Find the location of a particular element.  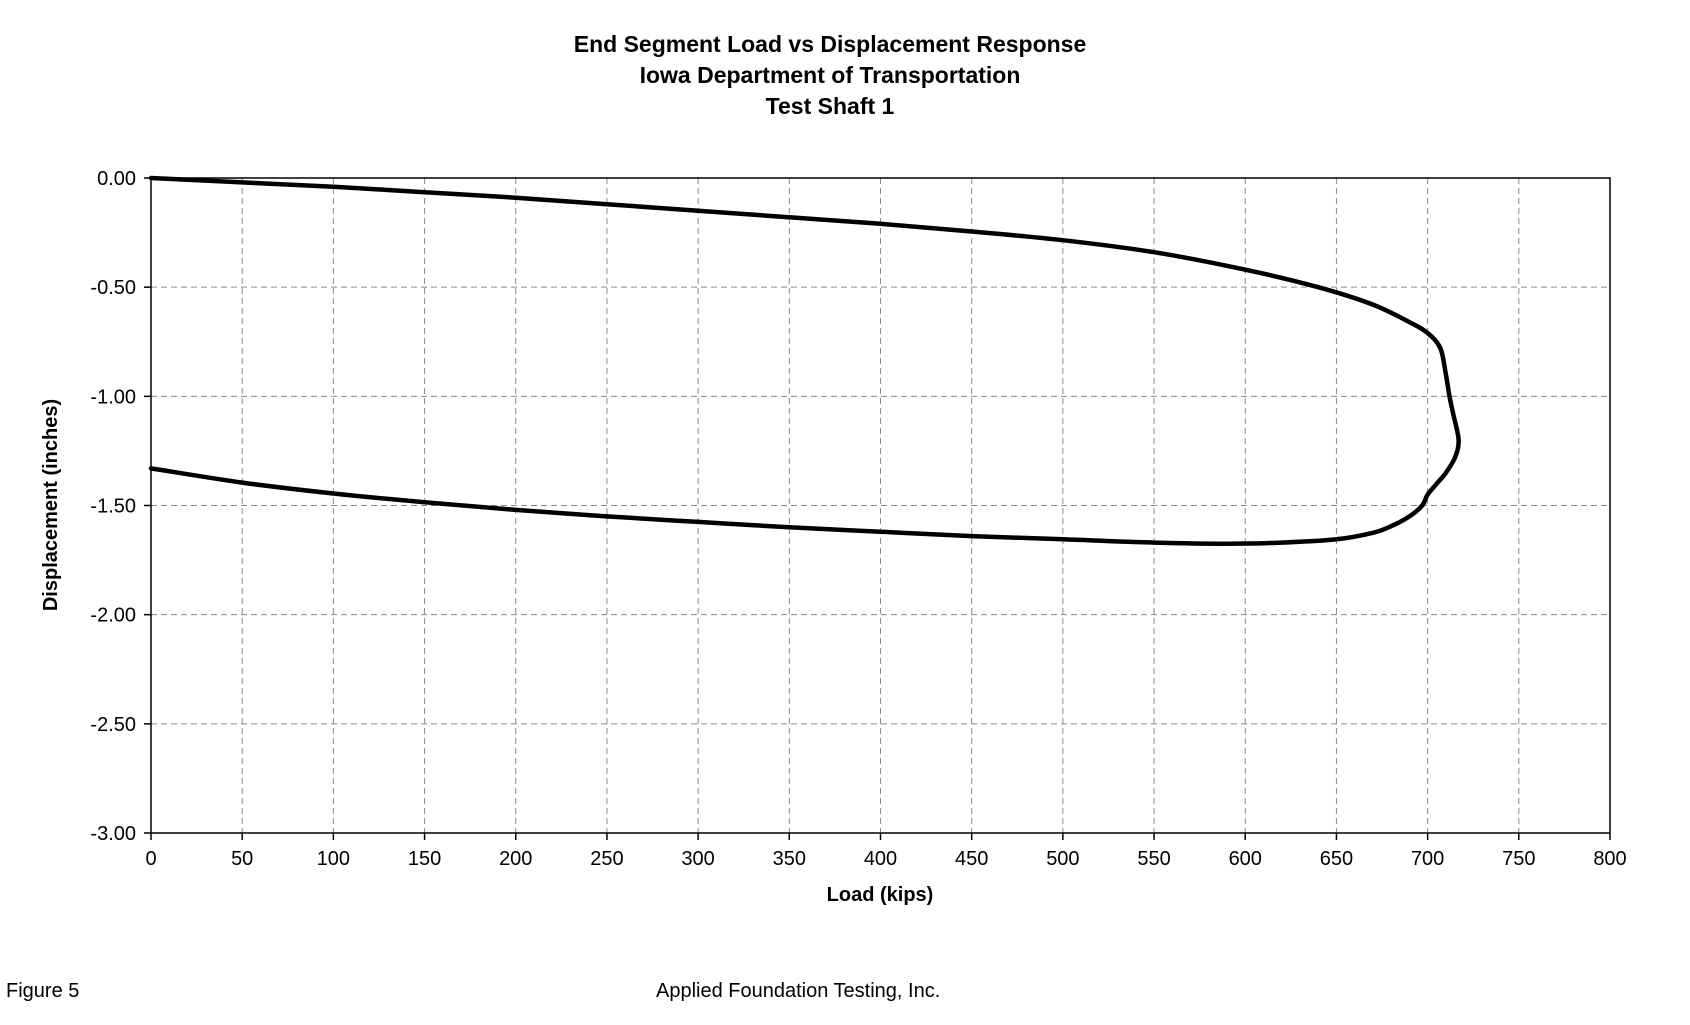

x-axis-title: Load (kips) is located at coordinates (880, 895).